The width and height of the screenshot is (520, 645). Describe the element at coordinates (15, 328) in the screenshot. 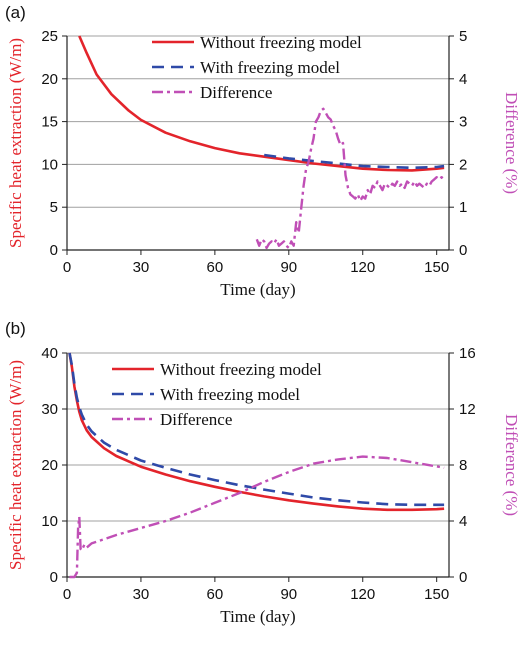

I see `panel-label: (b)` at that location.